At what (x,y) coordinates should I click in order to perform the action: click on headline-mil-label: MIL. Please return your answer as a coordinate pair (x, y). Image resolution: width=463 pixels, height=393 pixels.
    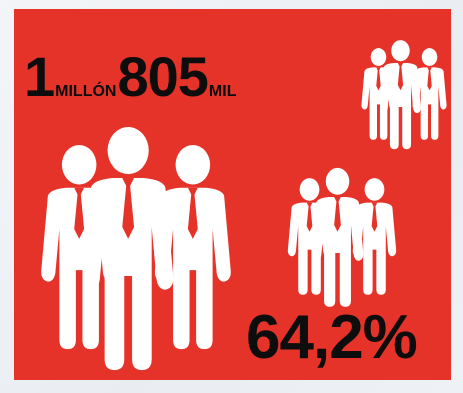
    Looking at the image, I should click on (222, 91).